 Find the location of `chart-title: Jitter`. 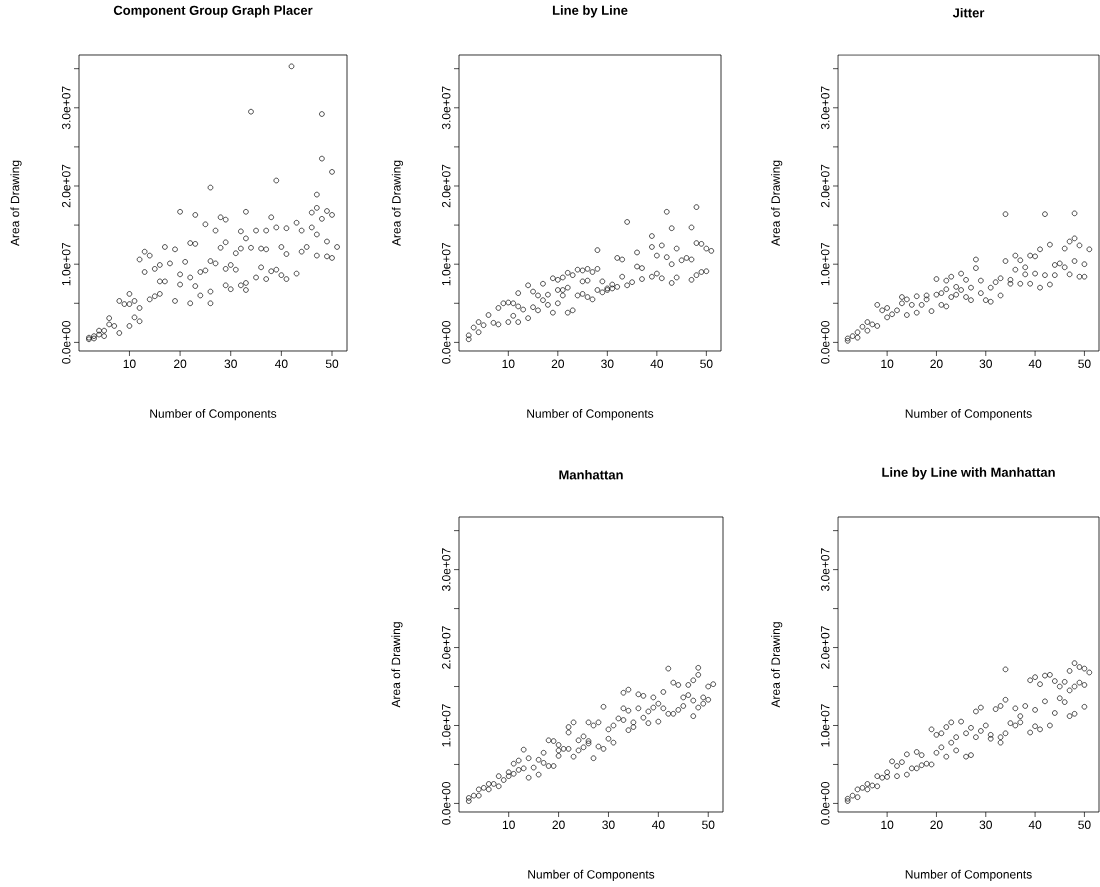

chart-title: Jitter is located at coordinates (968, 12).